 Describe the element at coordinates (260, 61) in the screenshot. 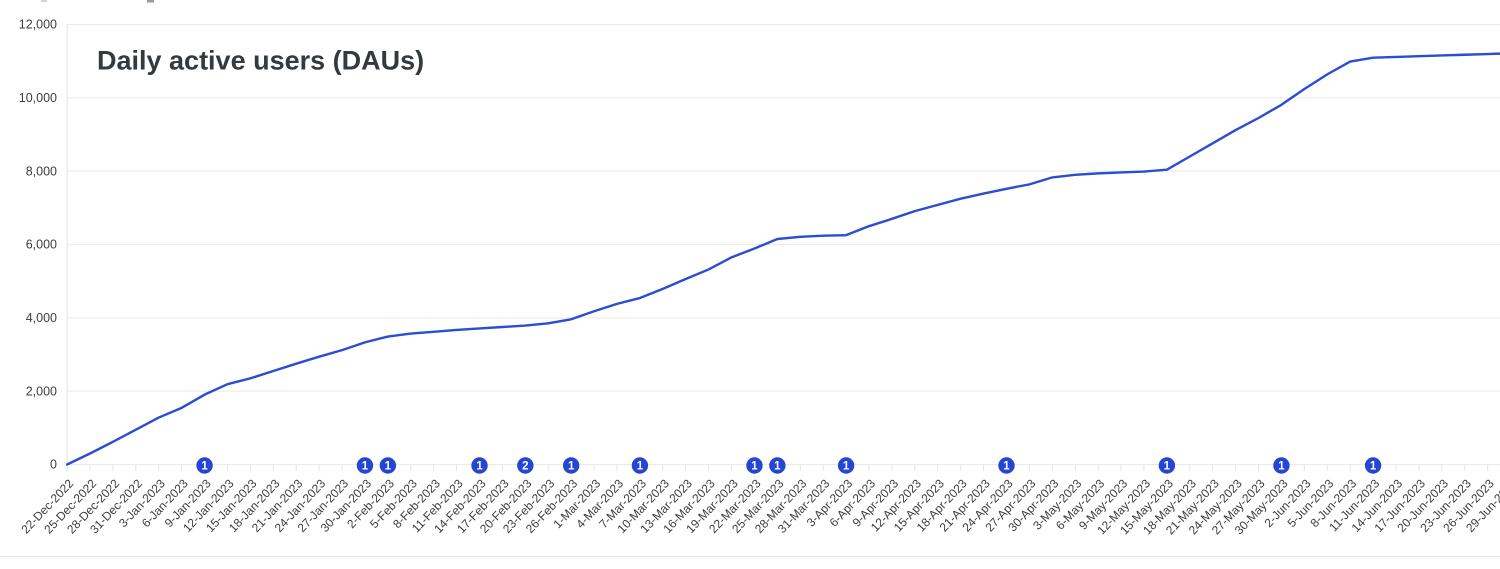

I see `svg-text: Daily active users (DAUs)` at that location.